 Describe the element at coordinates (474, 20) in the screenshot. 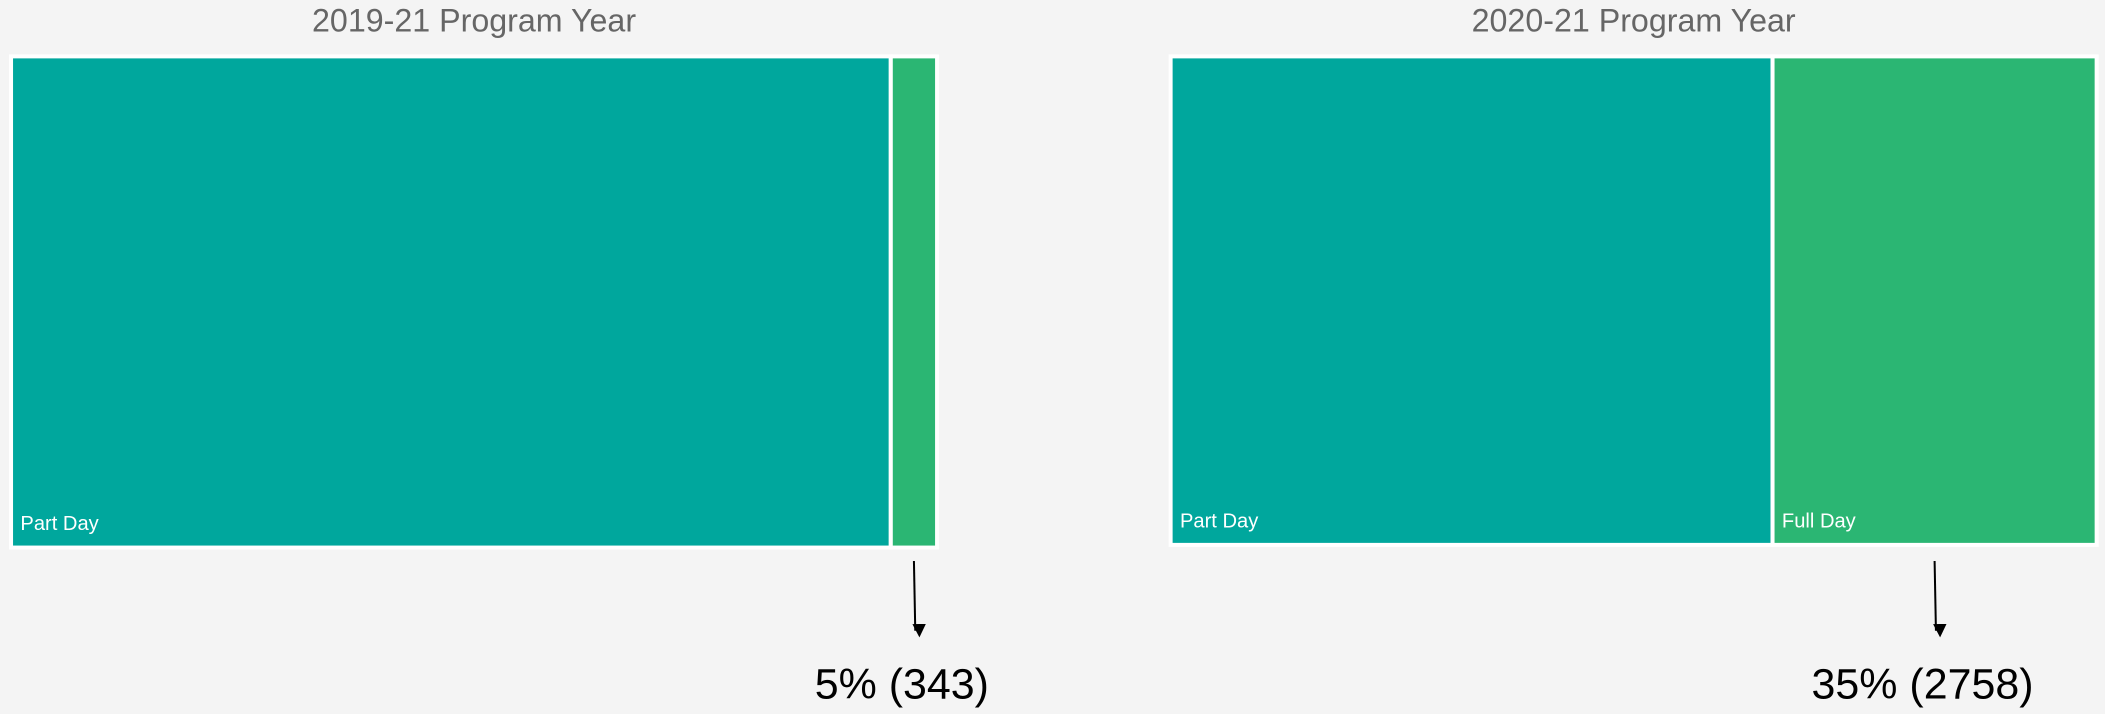

I see `chart-title: 2019-21 Program Year` at that location.